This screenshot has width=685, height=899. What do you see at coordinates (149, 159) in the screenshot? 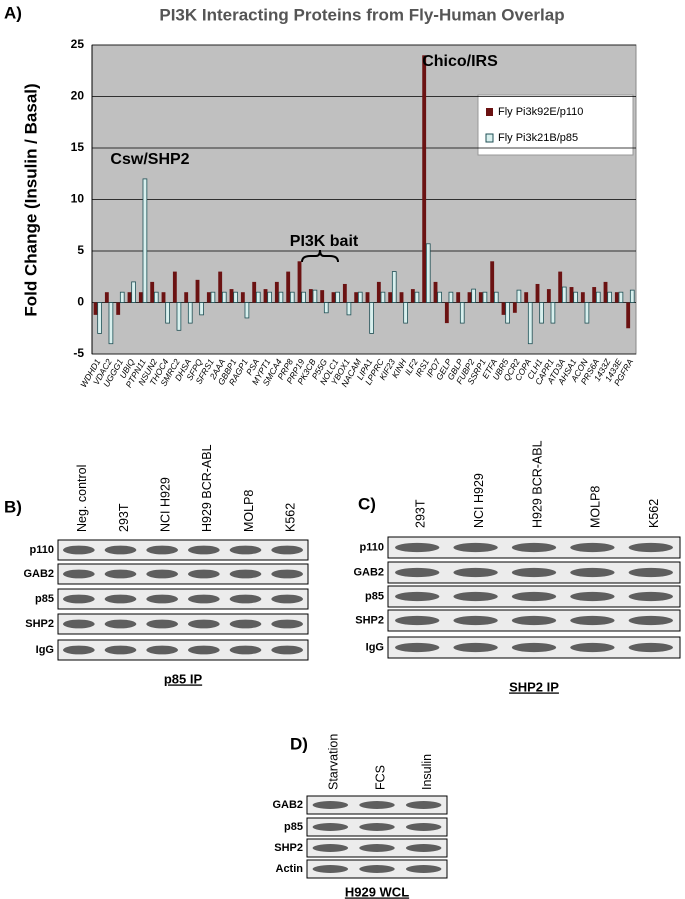
I see `annotation: Csw/SHP2` at bounding box center [149, 159].